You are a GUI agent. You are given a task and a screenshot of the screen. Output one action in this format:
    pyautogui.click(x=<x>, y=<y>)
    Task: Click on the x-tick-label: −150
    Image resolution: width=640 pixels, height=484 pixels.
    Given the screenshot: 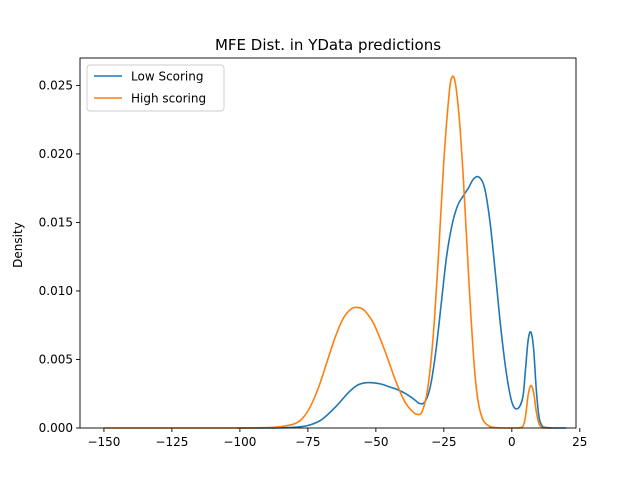 What is the action you would take?
    pyautogui.click(x=103, y=442)
    